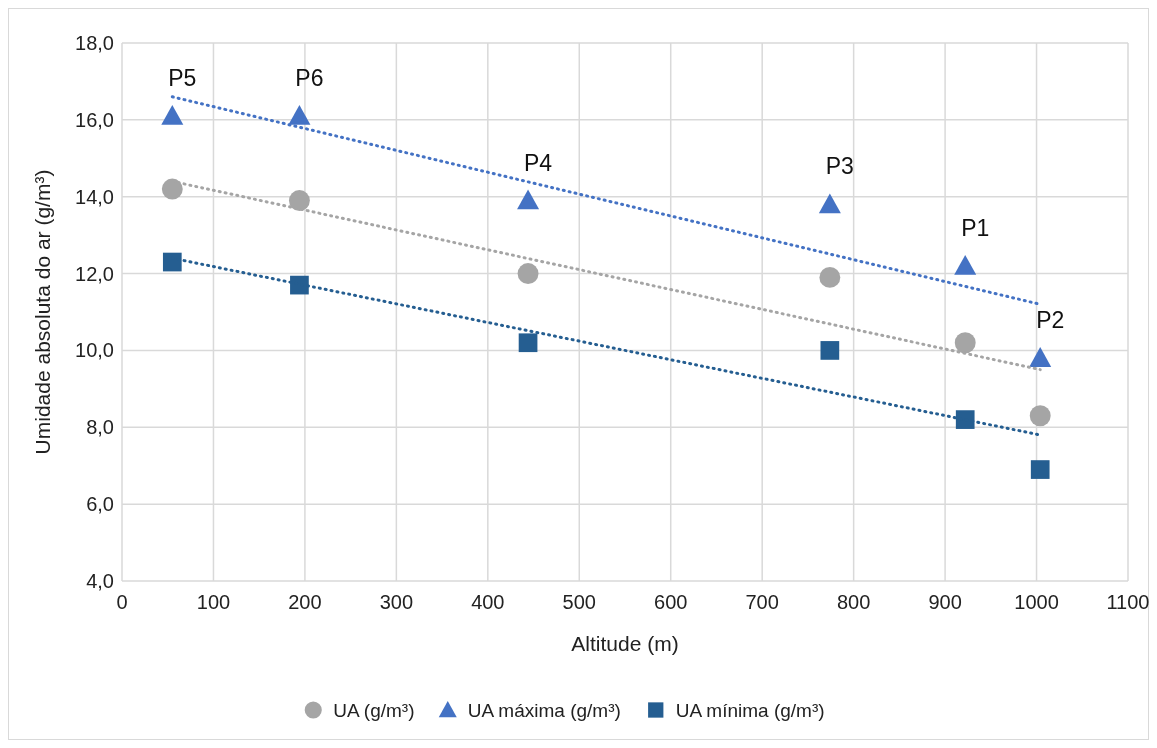 The height and width of the screenshot is (748, 1157). Describe the element at coordinates (538, 162) in the screenshot. I see `annotation: P4` at that location.